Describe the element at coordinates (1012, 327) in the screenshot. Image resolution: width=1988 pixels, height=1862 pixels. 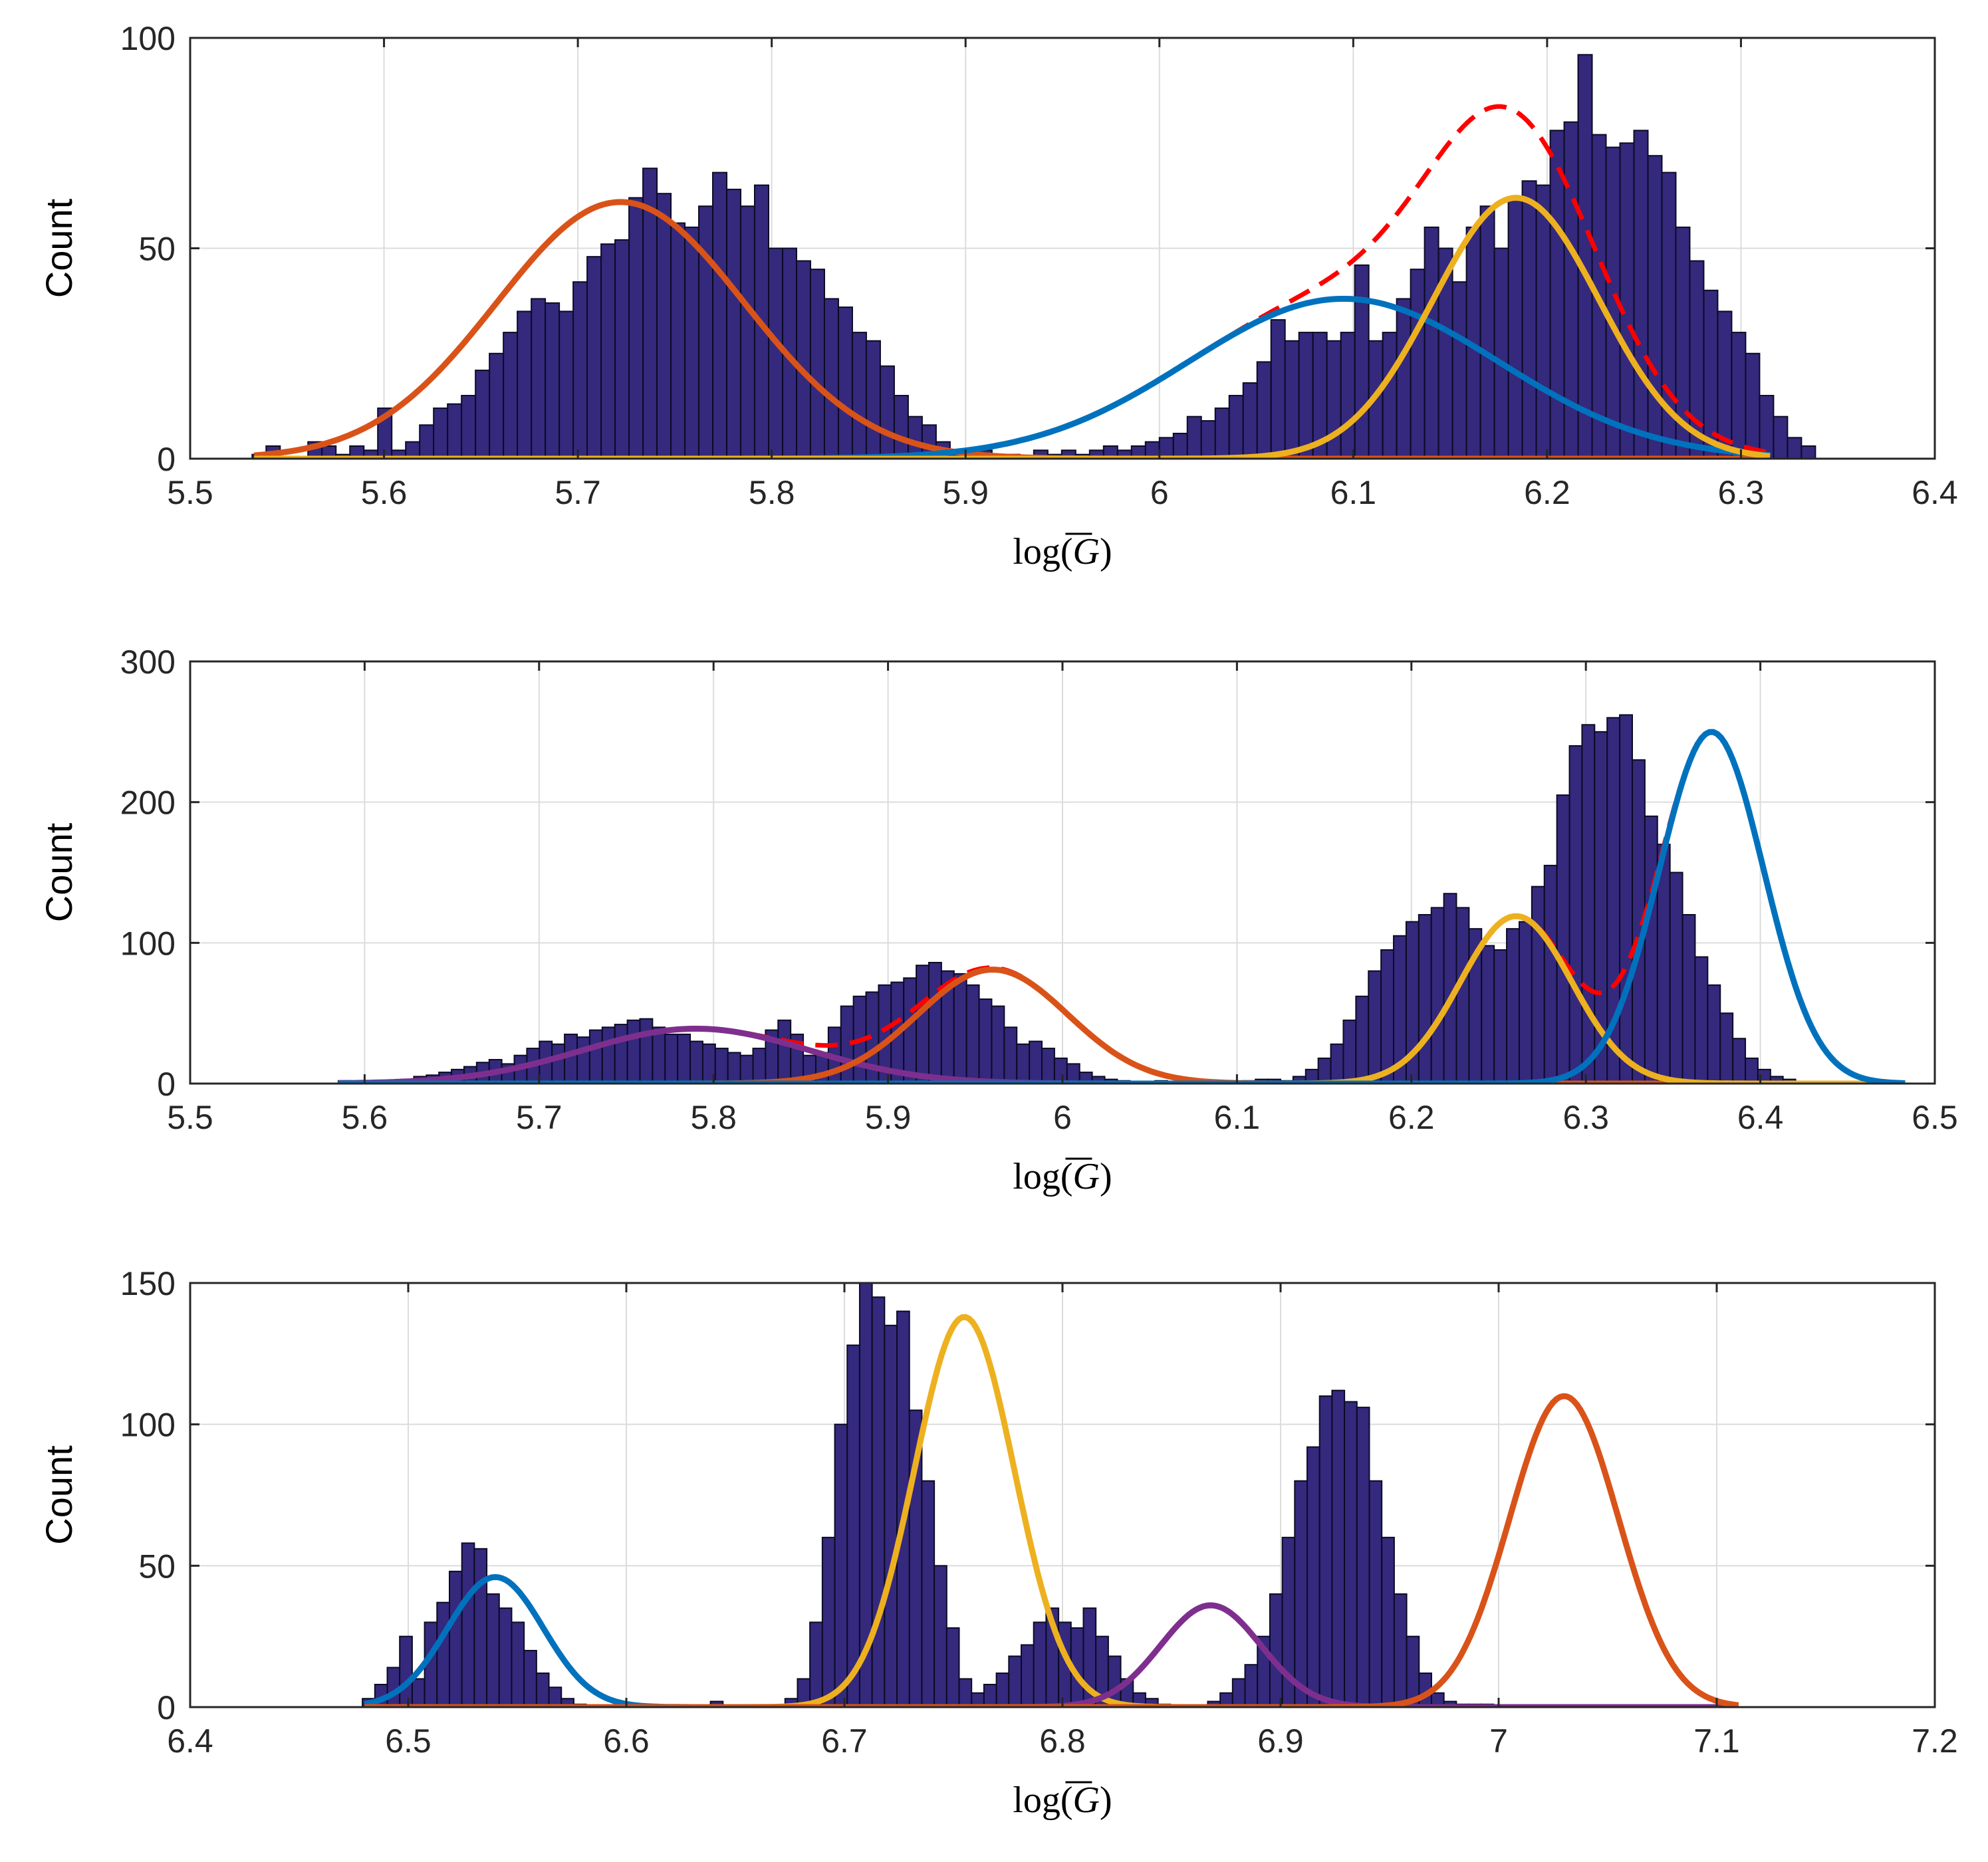
I see `component-3-curve` at that location.